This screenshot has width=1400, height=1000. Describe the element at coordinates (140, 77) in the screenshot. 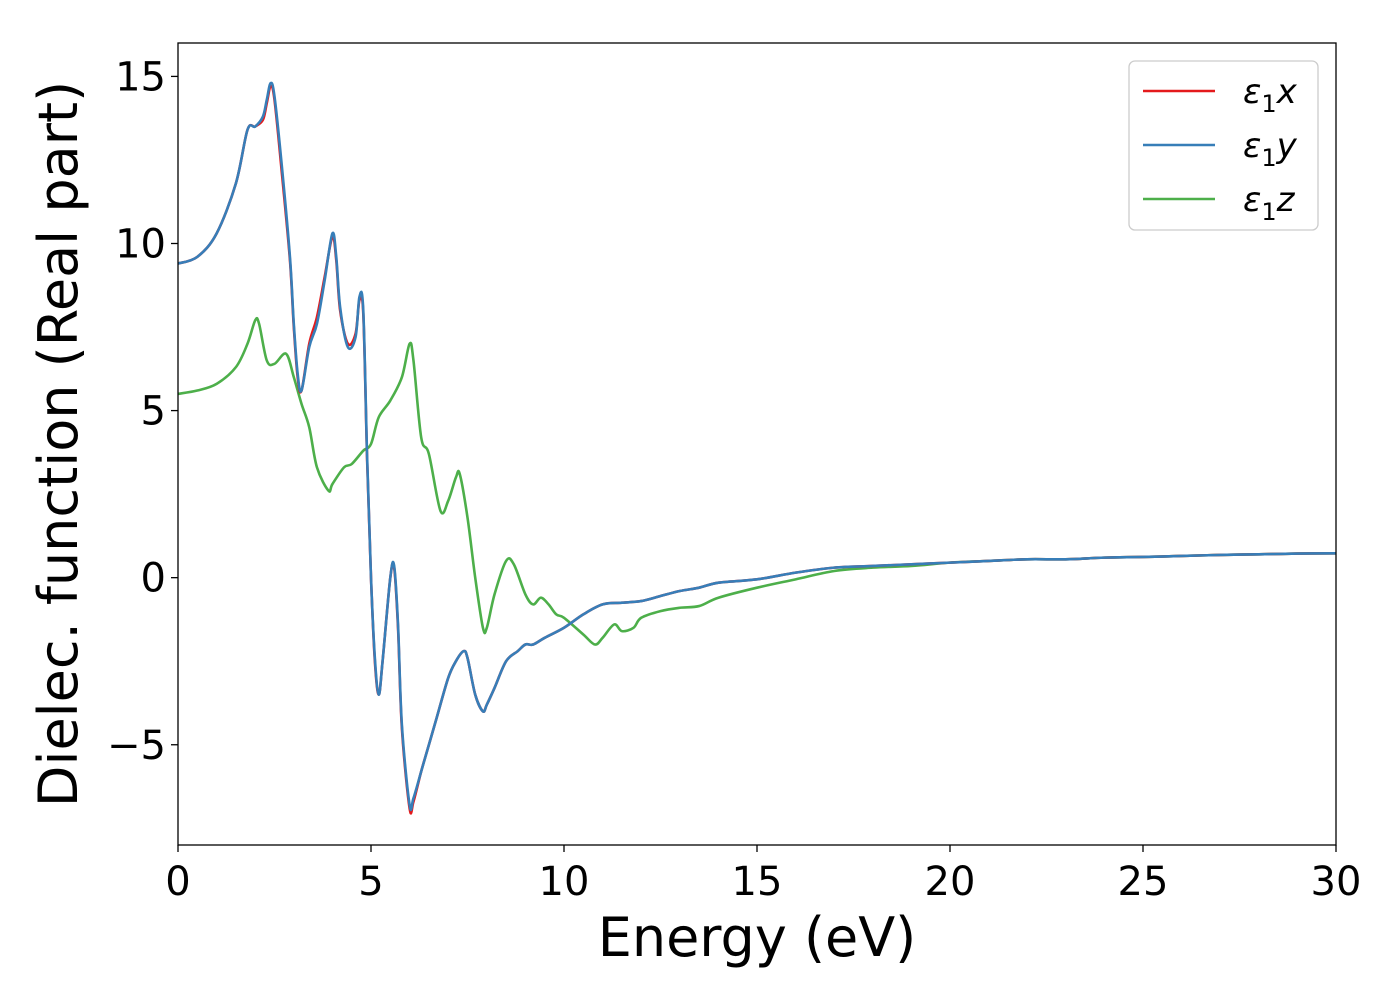

I see `y-tick-label: 15` at that location.